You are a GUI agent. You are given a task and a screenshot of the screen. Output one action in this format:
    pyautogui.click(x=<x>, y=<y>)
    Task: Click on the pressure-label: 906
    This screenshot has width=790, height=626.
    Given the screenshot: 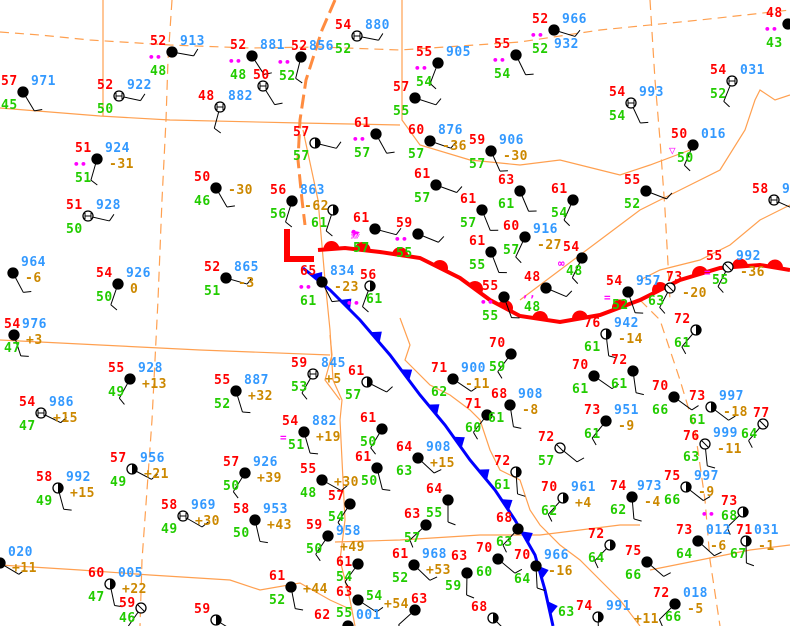 What is the action you would take?
    pyautogui.click(x=511, y=140)
    